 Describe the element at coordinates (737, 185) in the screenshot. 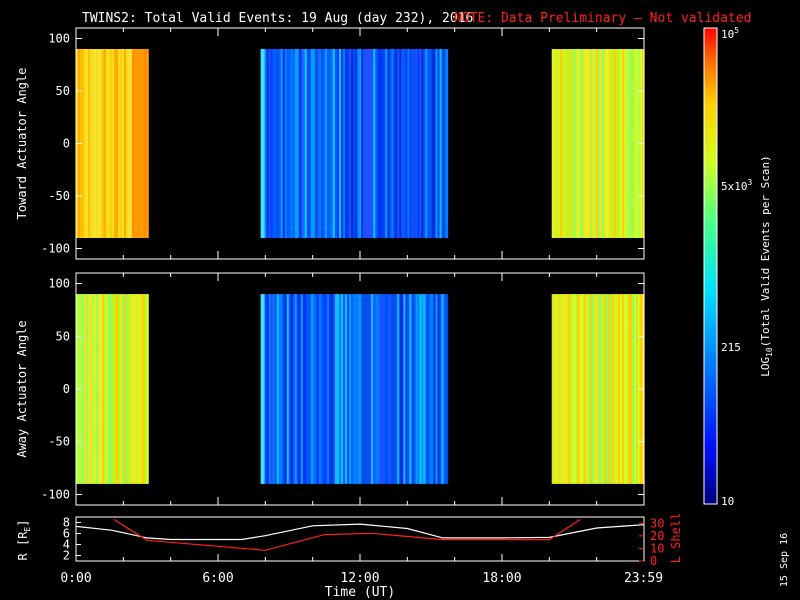

I see `colorbar-tick-5e3: 5x10³` at that location.